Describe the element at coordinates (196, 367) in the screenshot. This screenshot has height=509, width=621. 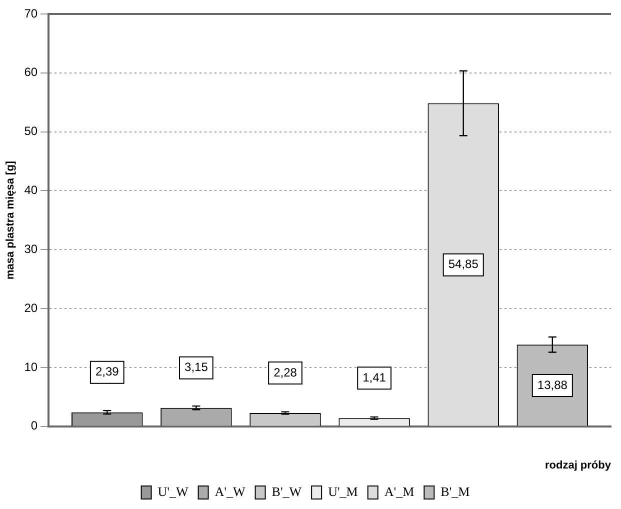
I see `data-label: 3,15` at that location.